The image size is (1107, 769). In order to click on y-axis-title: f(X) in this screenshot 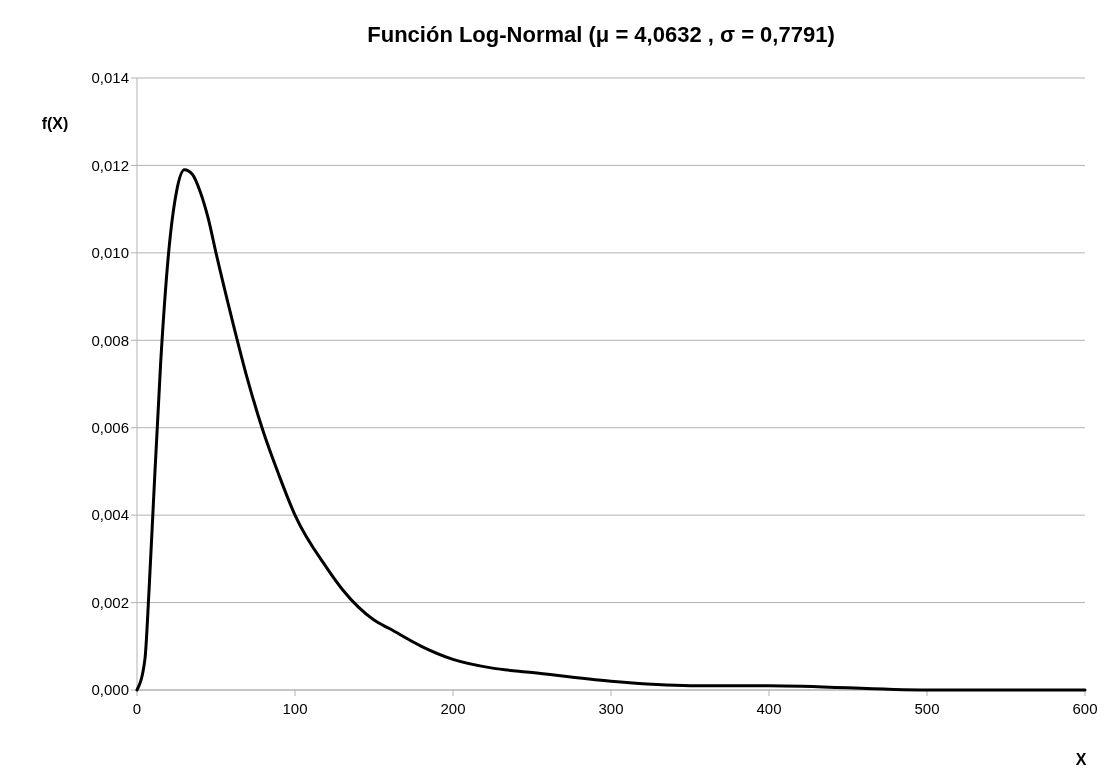, I will do `click(55, 123)`.